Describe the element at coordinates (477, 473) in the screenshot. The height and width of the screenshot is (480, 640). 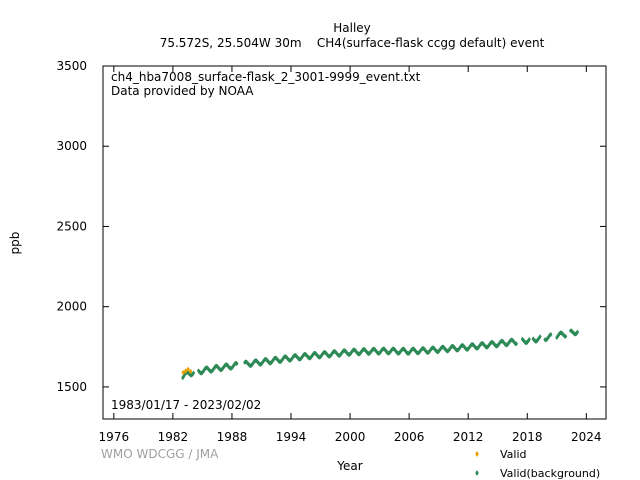
I see `legend-marker-valid-background` at that location.